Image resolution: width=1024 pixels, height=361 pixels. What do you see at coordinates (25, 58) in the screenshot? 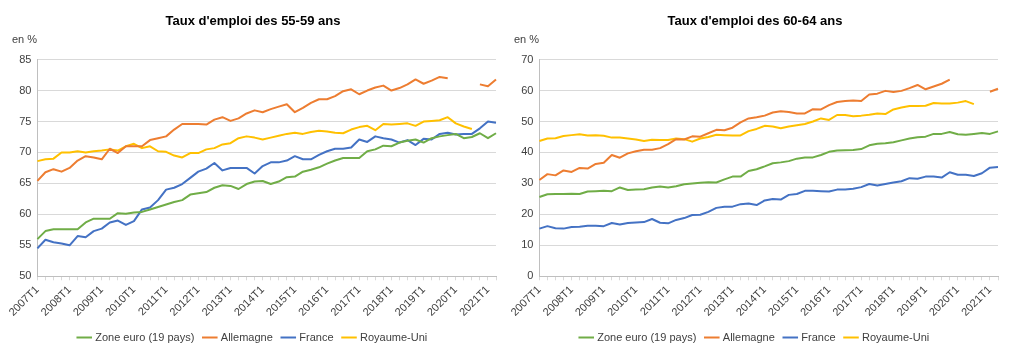
I see `y-tick-label: 85` at bounding box center [25, 58].